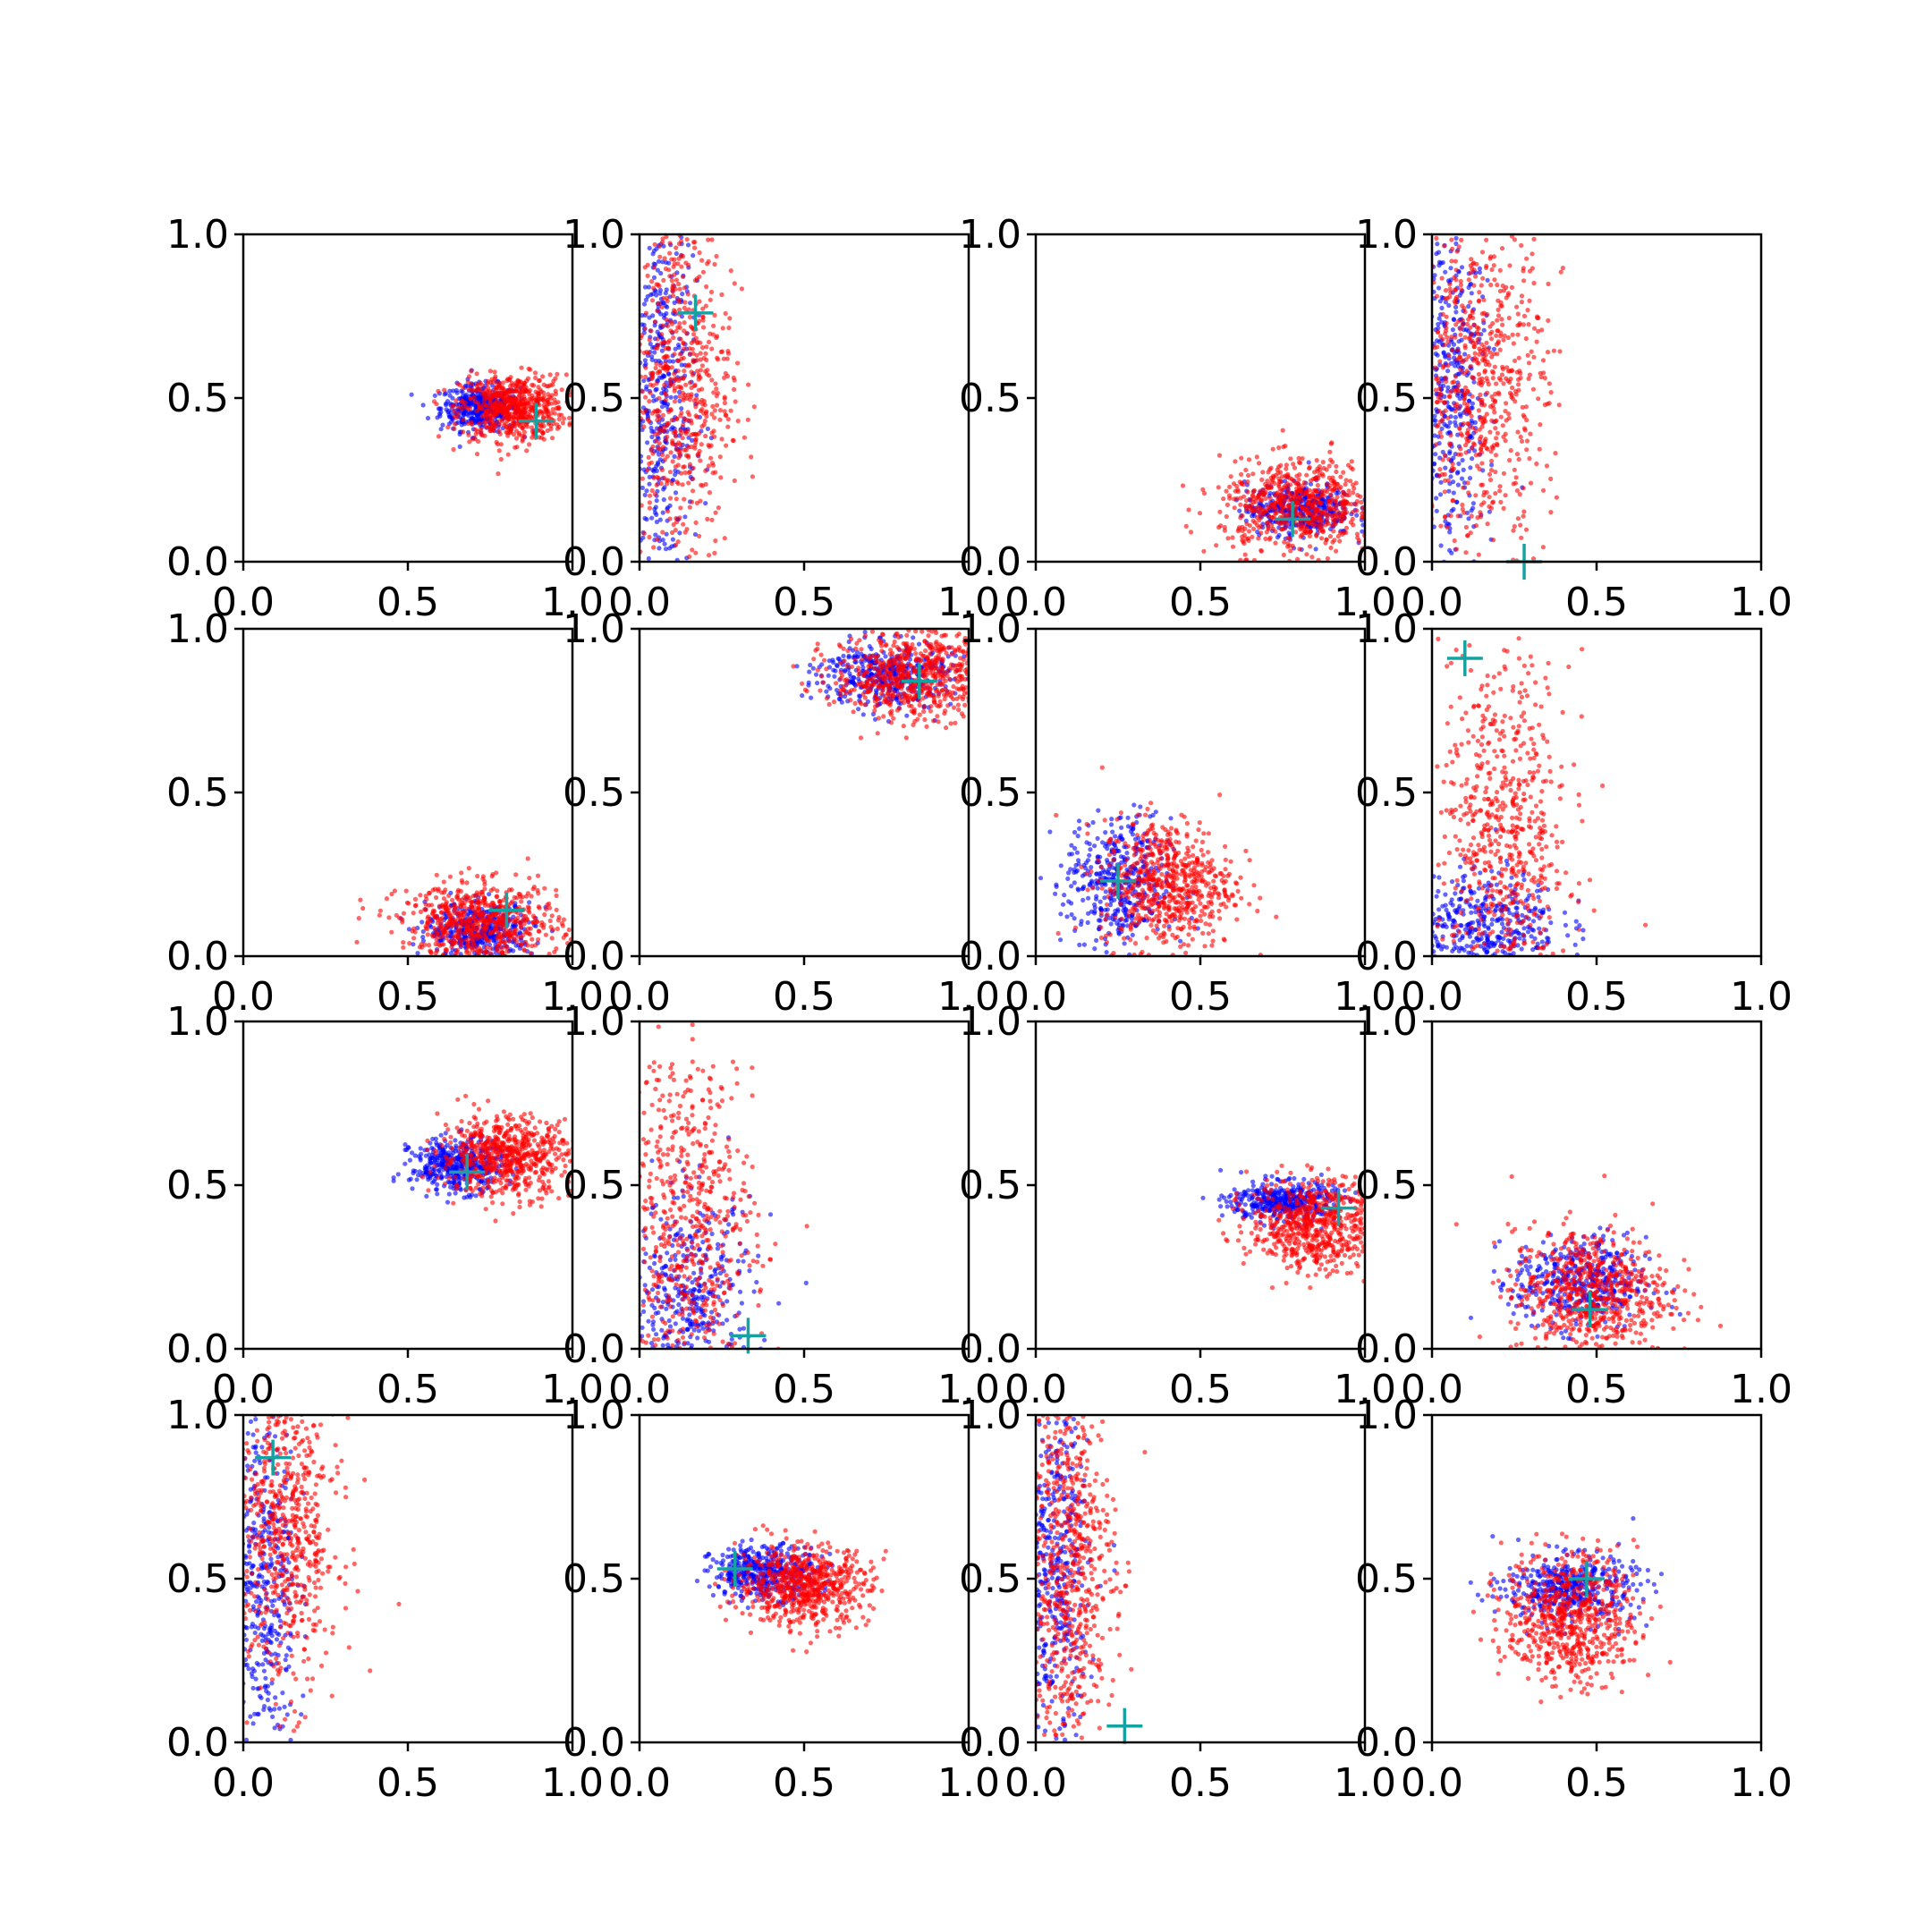  I want to click on x-tick-label: 1.0, so click(1365, 602).